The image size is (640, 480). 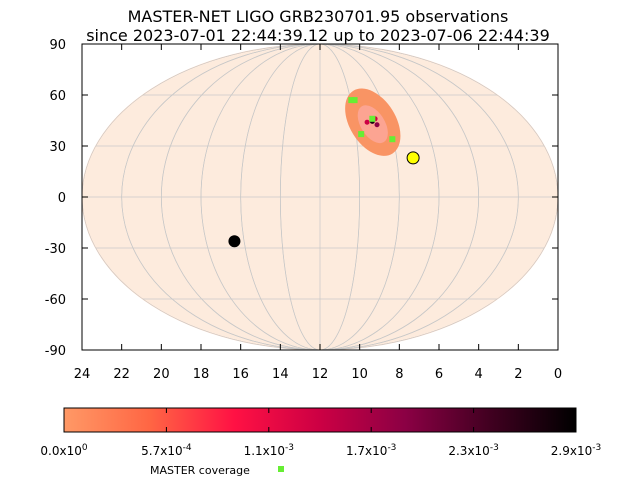 I want to click on marker-layer, so click(x=324, y=172).